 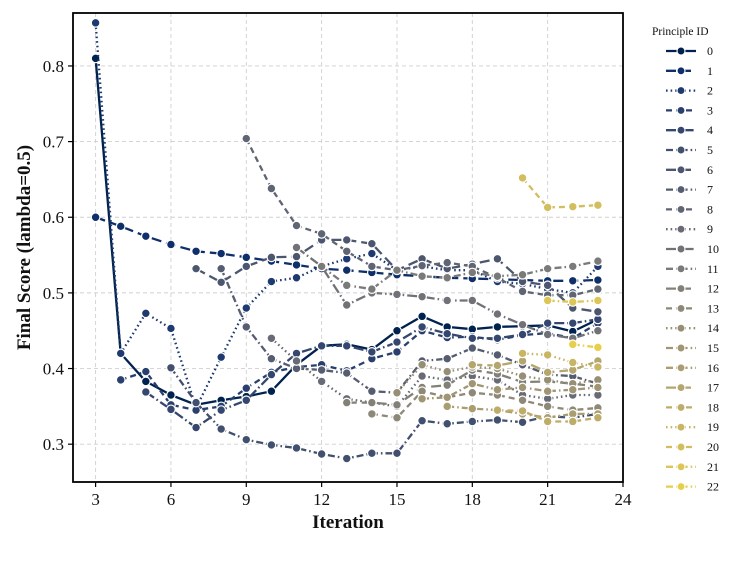 What do you see at coordinates (713, 308) in the screenshot?
I see `legend-label: 13` at bounding box center [713, 308].